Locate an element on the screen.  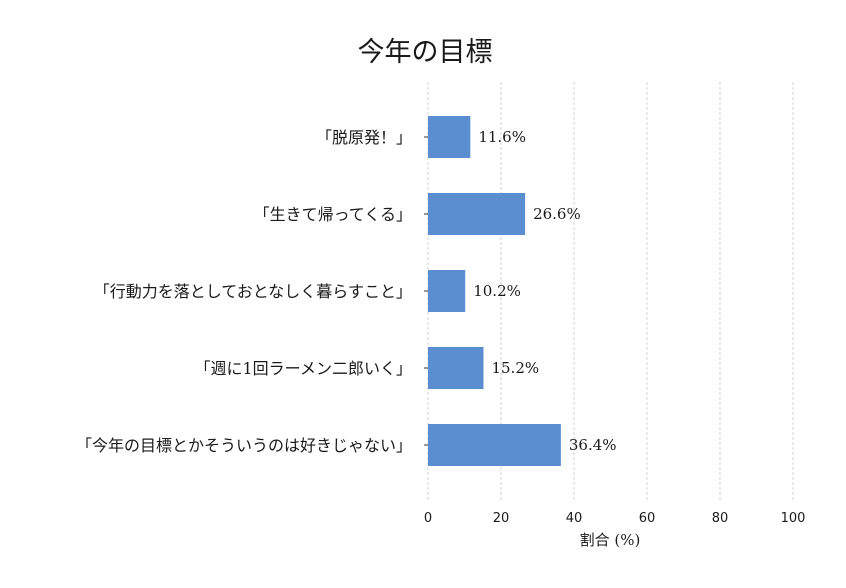
x-tick-label: 40 is located at coordinates (574, 518).